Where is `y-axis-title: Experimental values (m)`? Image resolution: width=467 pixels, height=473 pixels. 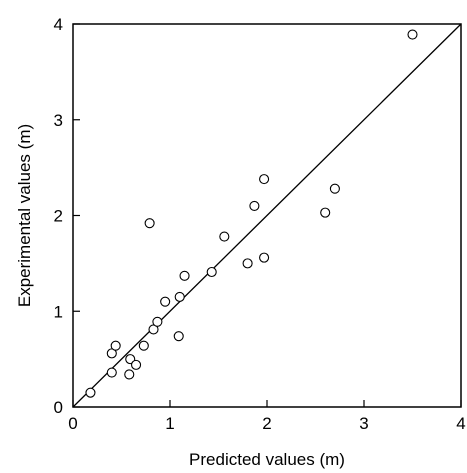 y-axis-title: Experimental values (m) is located at coordinates (24, 215).